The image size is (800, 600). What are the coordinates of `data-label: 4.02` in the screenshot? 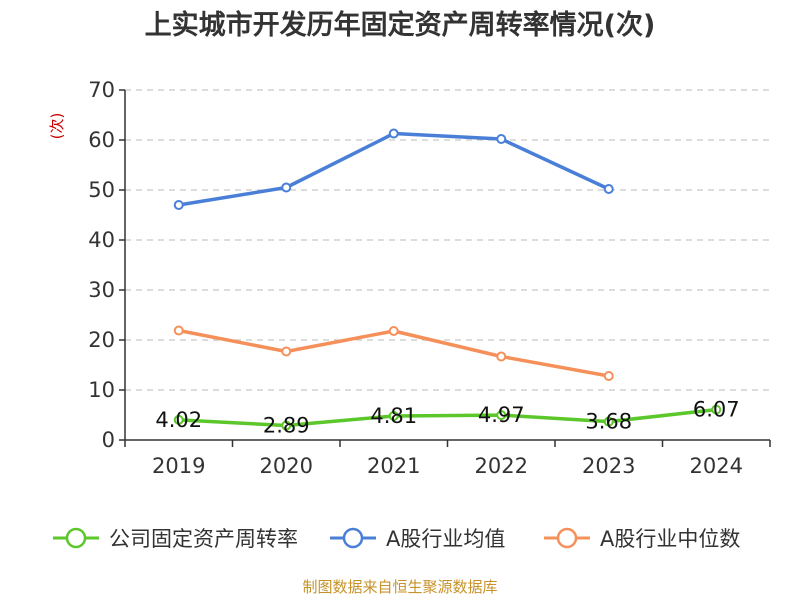 It's located at (178, 420).